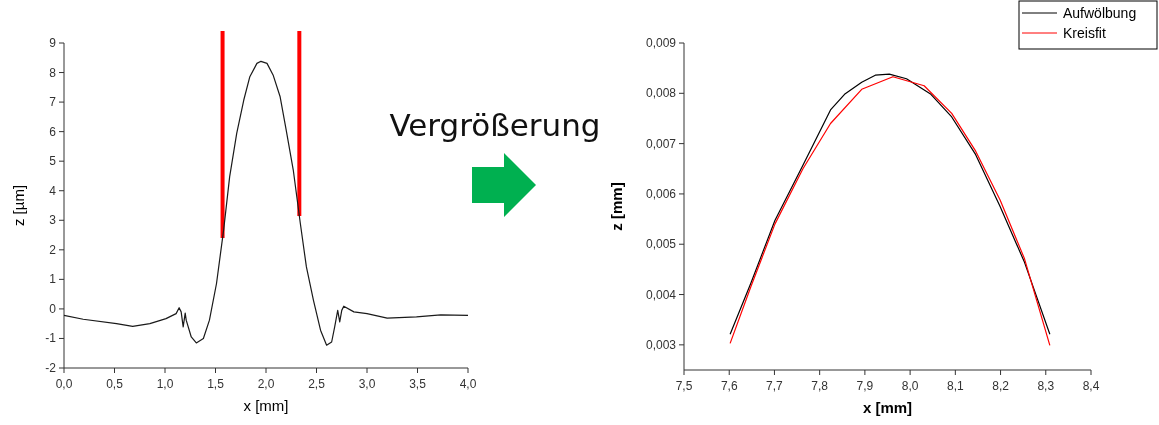 This screenshot has width=1159, height=425. What do you see at coordinates (1046, 386) in the screenshot?
I see `x-tick-label: 8,3` at bounding box center [1046, 386].